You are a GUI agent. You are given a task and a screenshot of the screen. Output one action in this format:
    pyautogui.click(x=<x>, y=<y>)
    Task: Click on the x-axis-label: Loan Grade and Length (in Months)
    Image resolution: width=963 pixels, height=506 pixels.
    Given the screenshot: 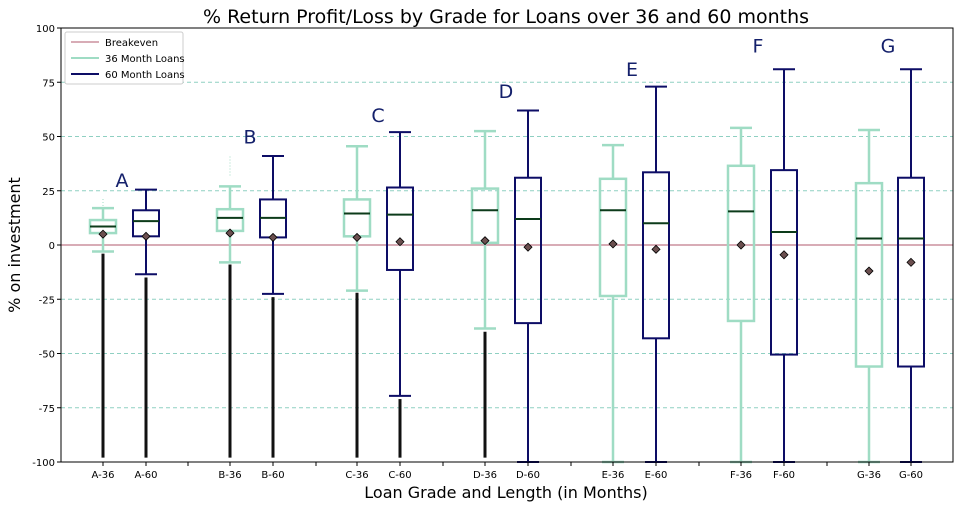 What is the action you would take?
    pyautogui.click(x=505, y=492)
    